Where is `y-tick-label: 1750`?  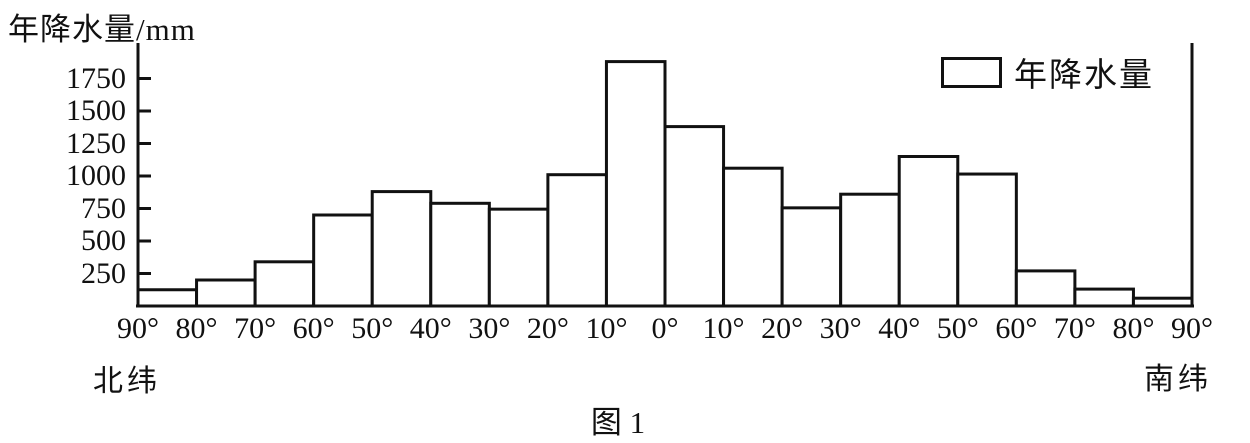
y-tick-label: 1750 is located at coordinates (96, 78).